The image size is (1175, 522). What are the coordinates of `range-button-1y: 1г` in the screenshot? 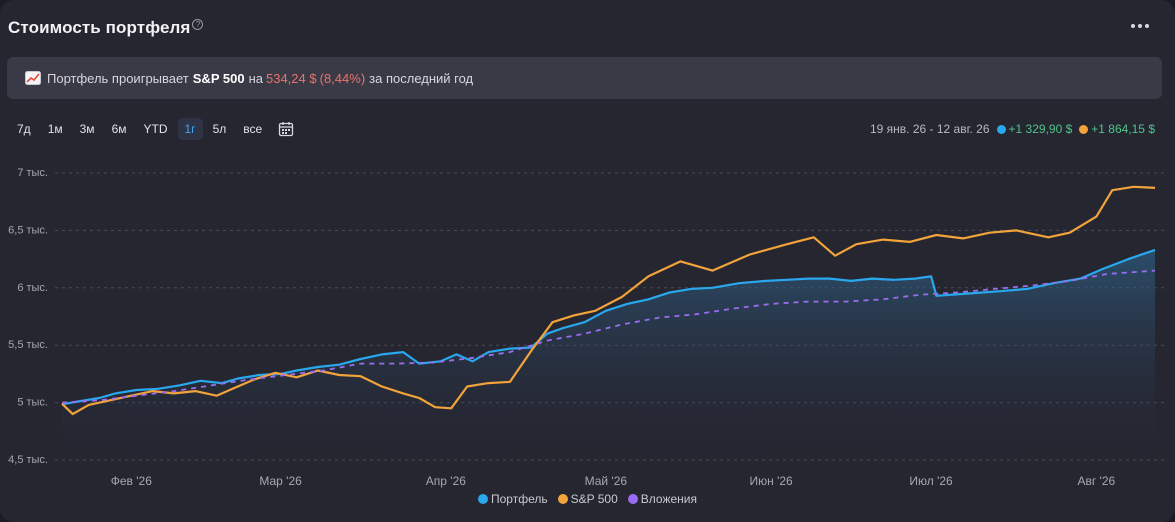 It's located at (190, 129).